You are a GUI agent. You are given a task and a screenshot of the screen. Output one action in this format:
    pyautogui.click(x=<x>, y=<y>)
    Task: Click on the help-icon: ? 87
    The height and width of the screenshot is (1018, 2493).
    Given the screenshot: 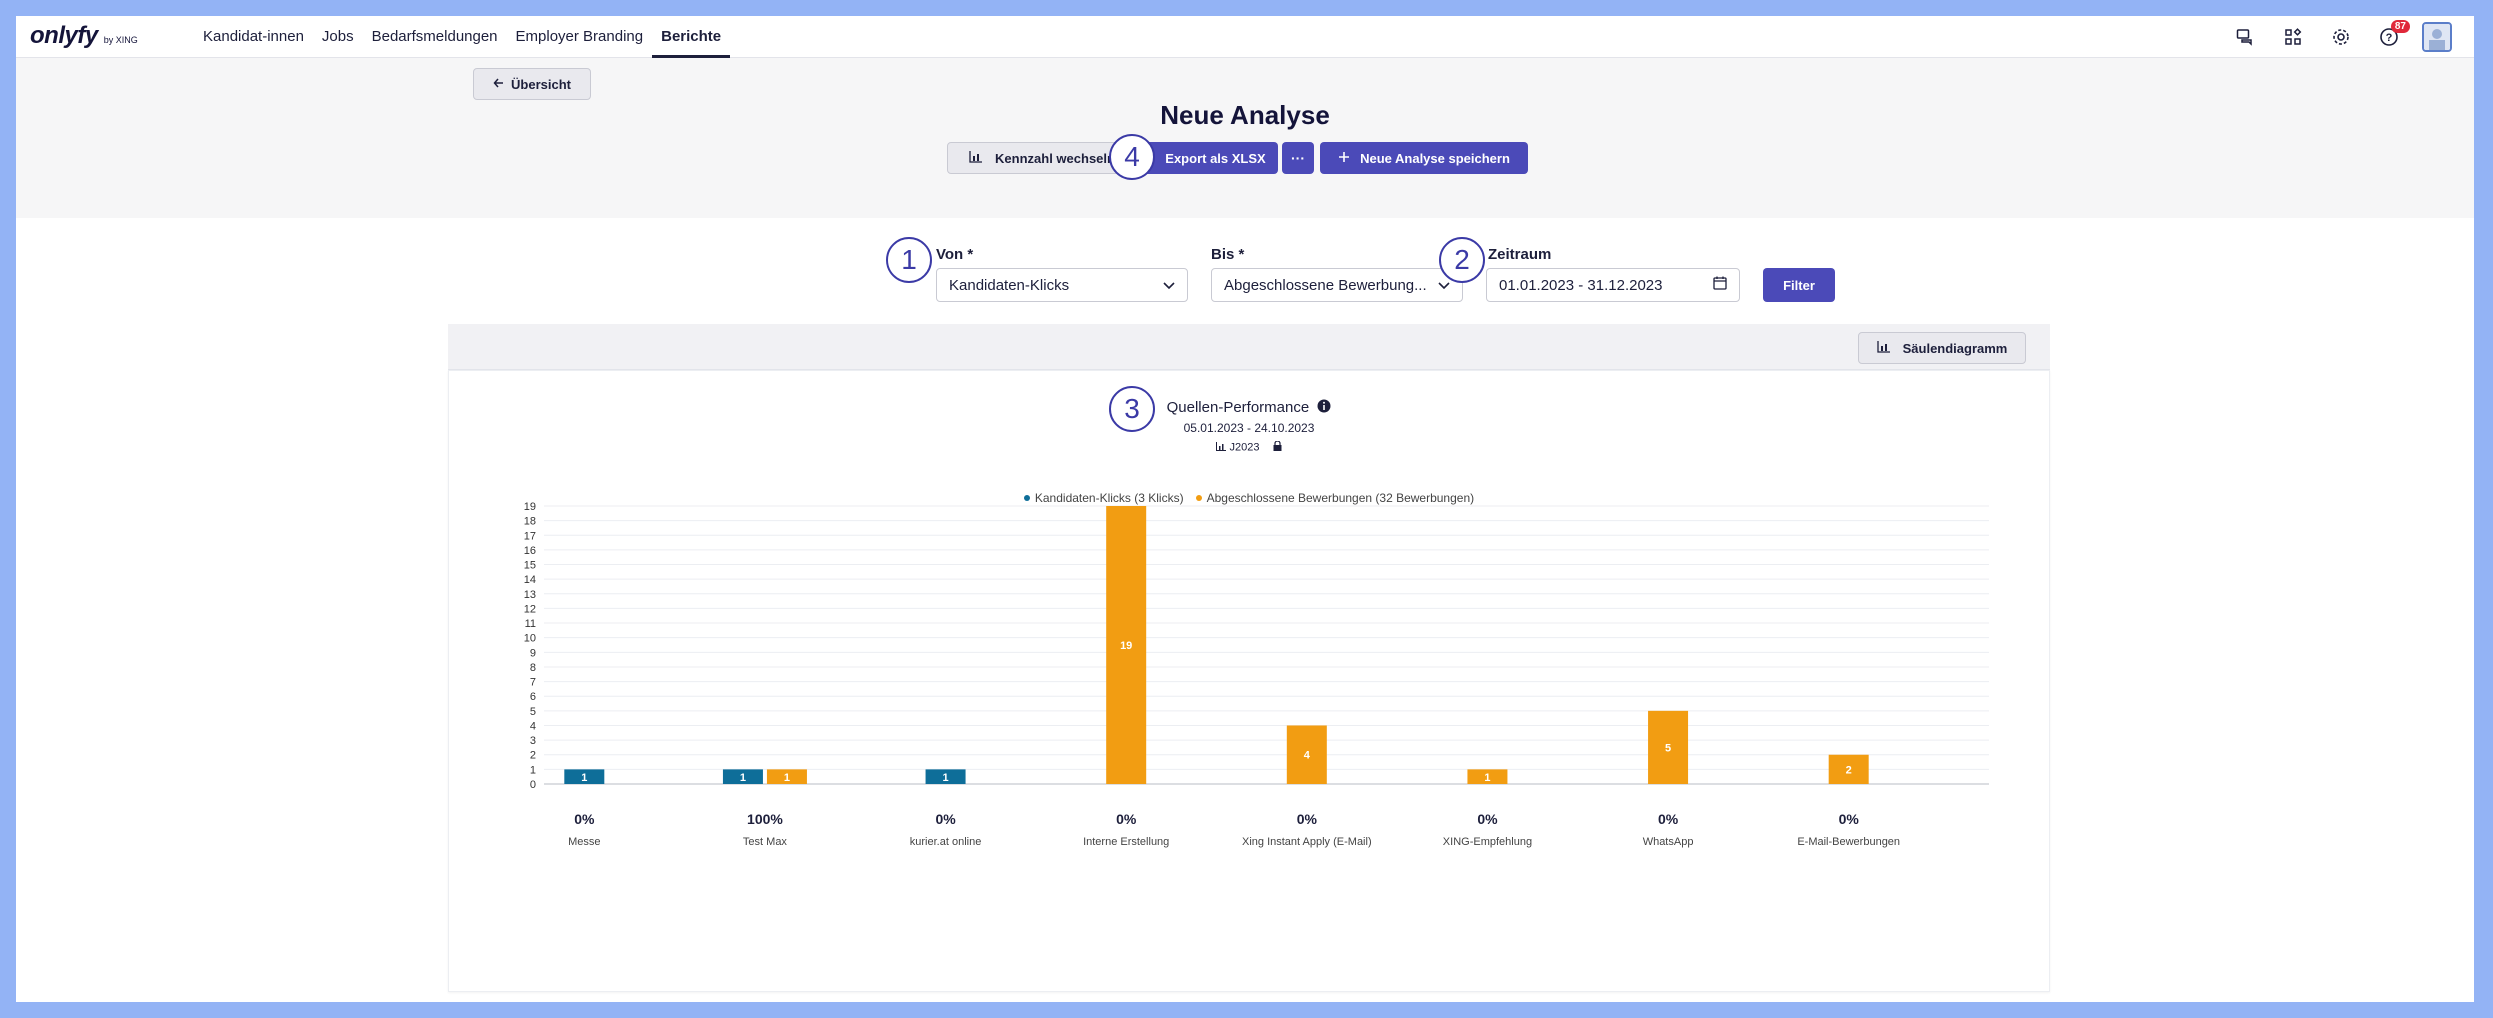 What is the action you would take?
    pyautogui.click(x=2392, y=36)
    